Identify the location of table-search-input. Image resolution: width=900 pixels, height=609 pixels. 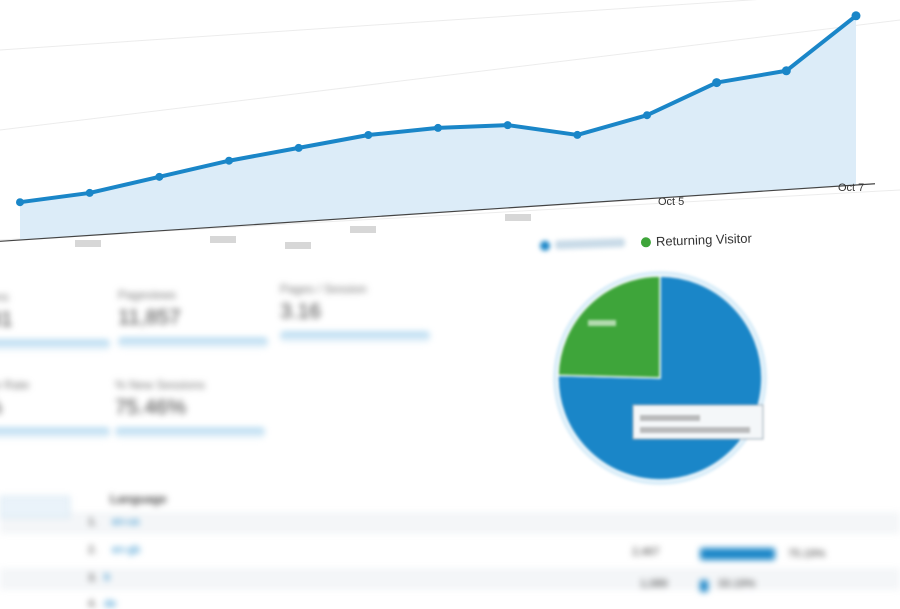
(35, 507).